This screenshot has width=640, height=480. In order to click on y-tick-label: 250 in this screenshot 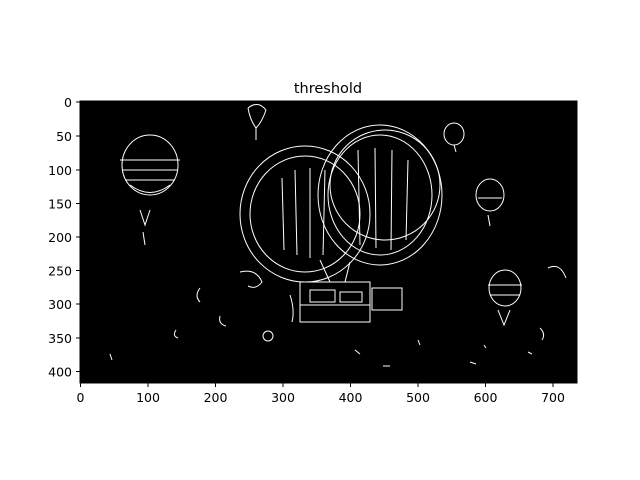, I will do `click(60, 271)`.